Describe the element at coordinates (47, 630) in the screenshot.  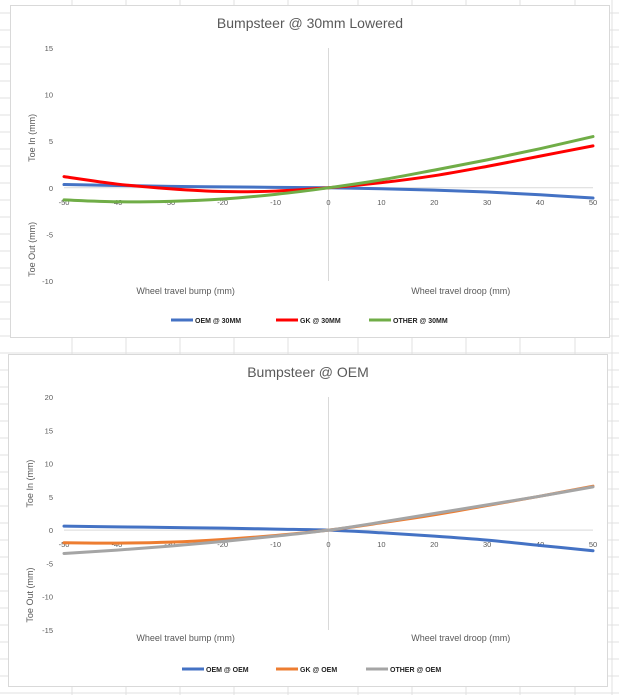
I see `y-tick-label: -15` at that location.